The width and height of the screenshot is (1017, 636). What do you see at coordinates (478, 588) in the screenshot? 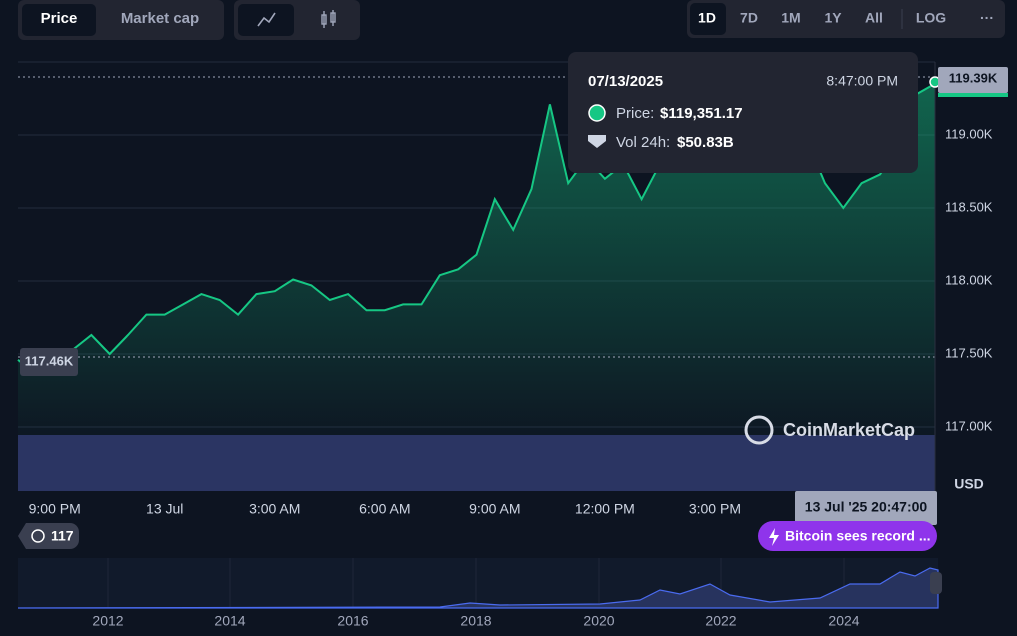
I see `navigator-line` at bounding box center [478, 588].